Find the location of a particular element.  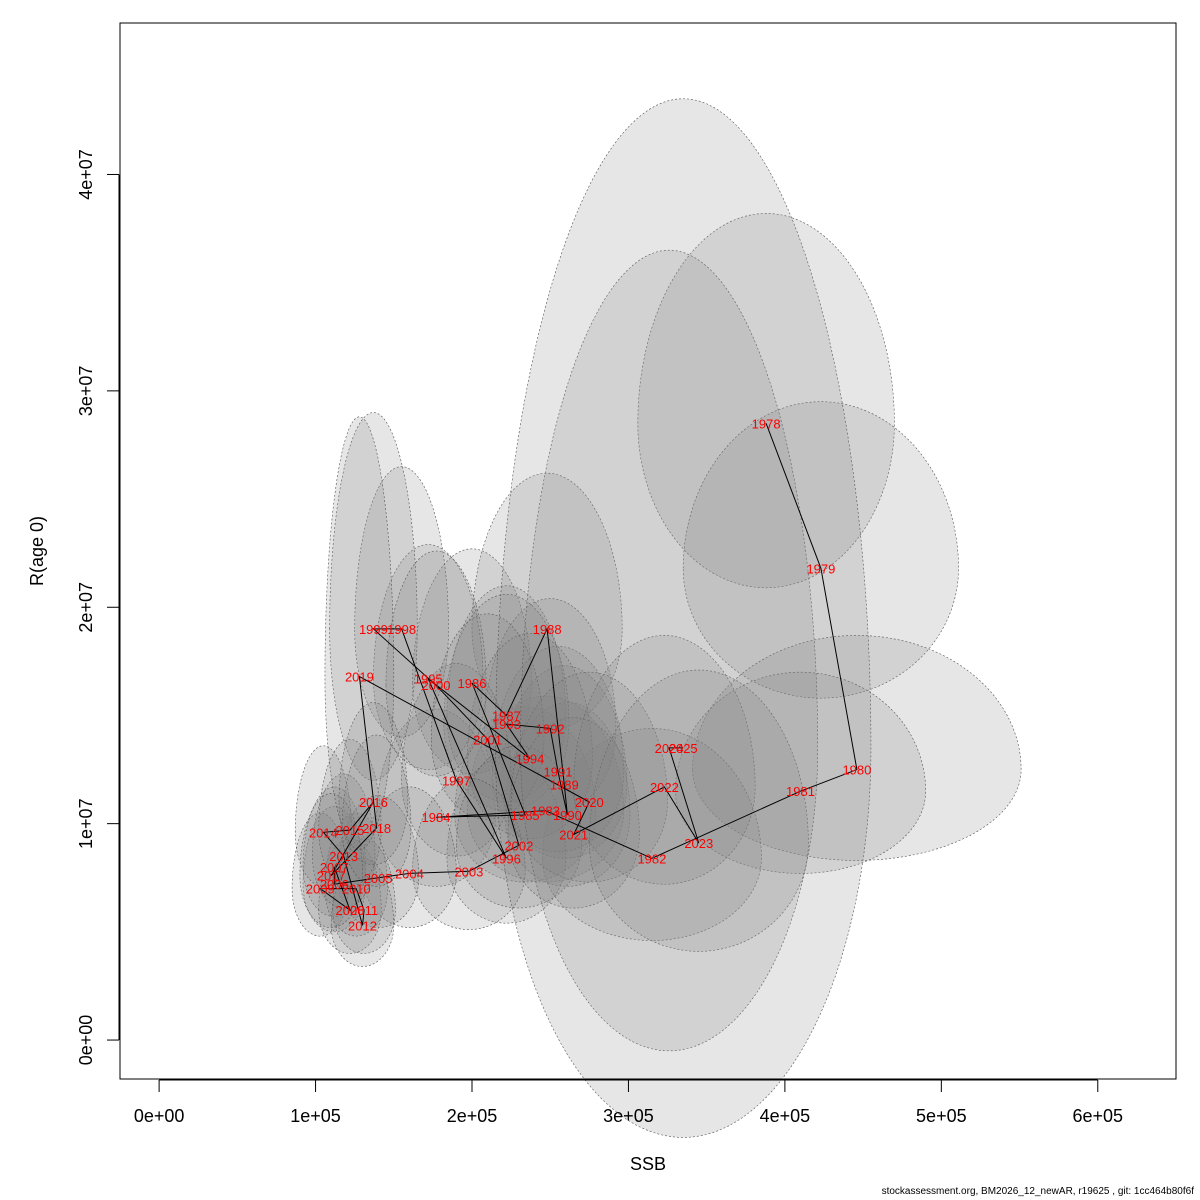

confidence-ellipse-1990 is located at coordinates (567, 794).